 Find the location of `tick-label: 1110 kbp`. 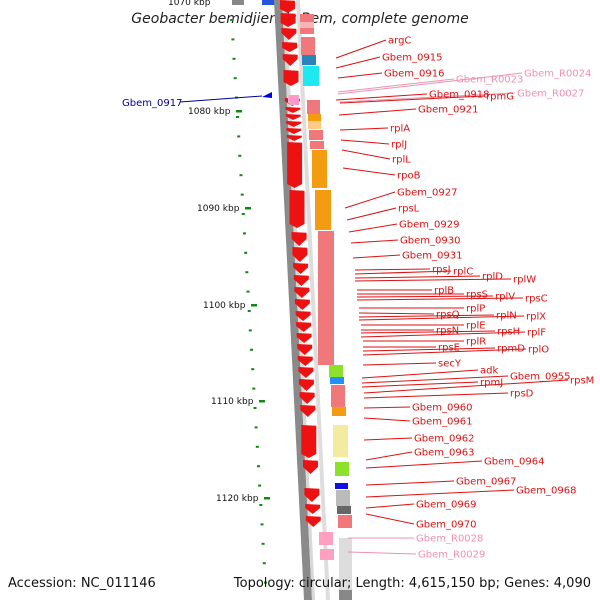

tick-label: 1110 kbp is located at coordinates (232, 402).